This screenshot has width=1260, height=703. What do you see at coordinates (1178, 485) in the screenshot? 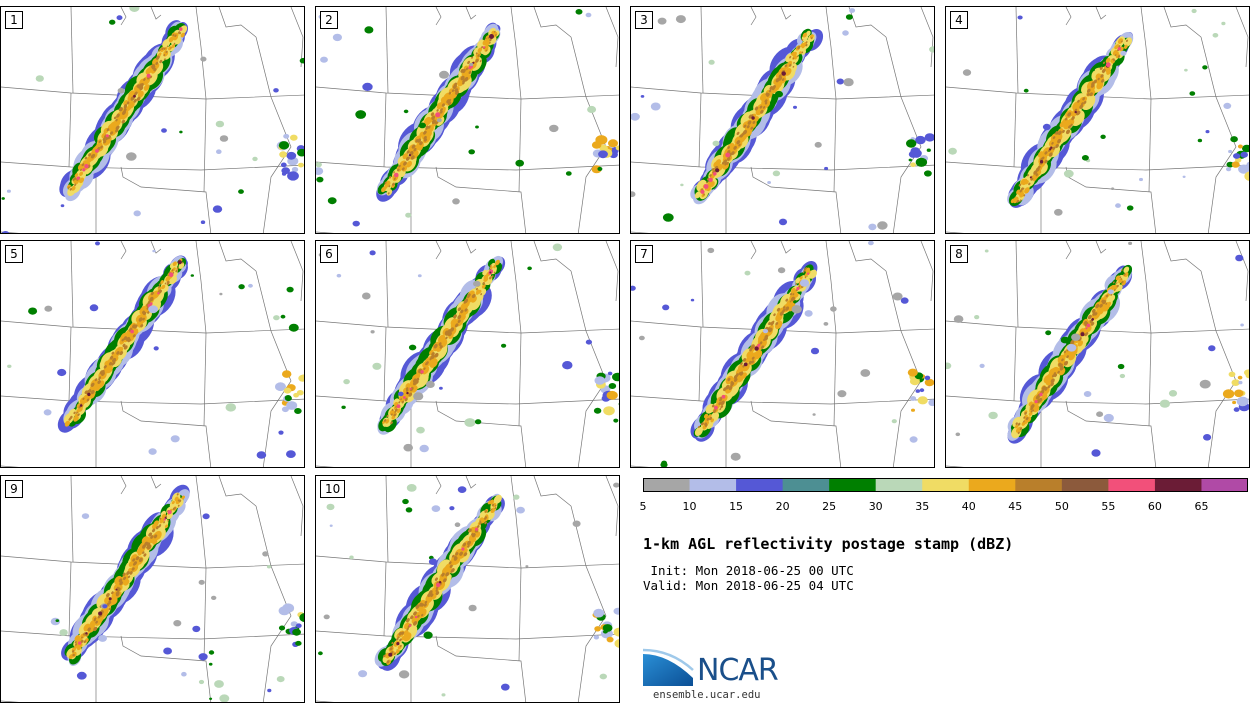
I see `colorbar-segment` at bounding box center [1178, 485].